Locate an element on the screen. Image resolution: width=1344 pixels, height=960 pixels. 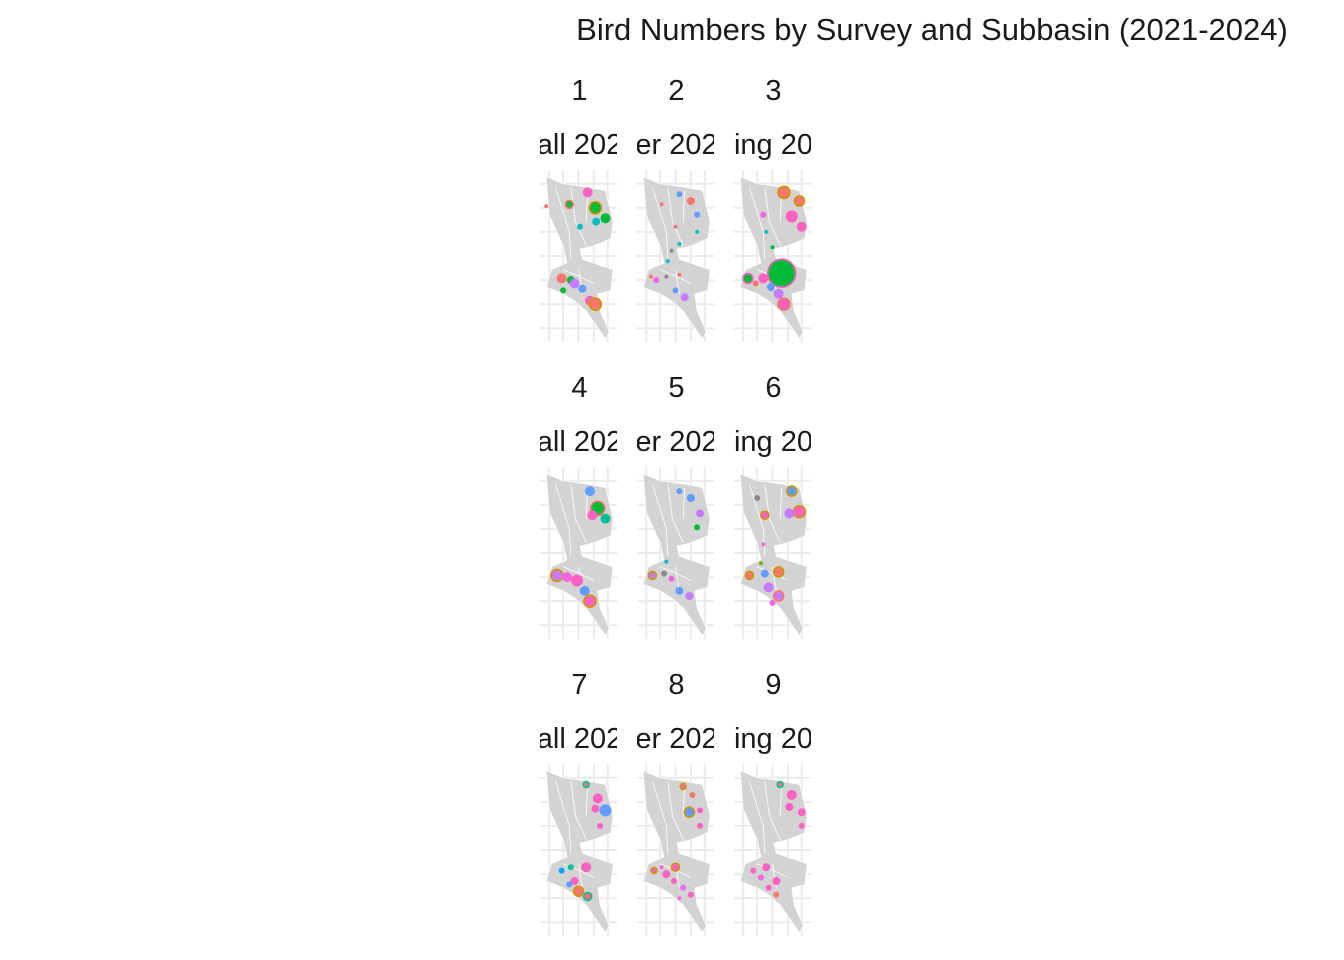
facet-panel-1: 1 all 202 is located at coordinates (578, 208).